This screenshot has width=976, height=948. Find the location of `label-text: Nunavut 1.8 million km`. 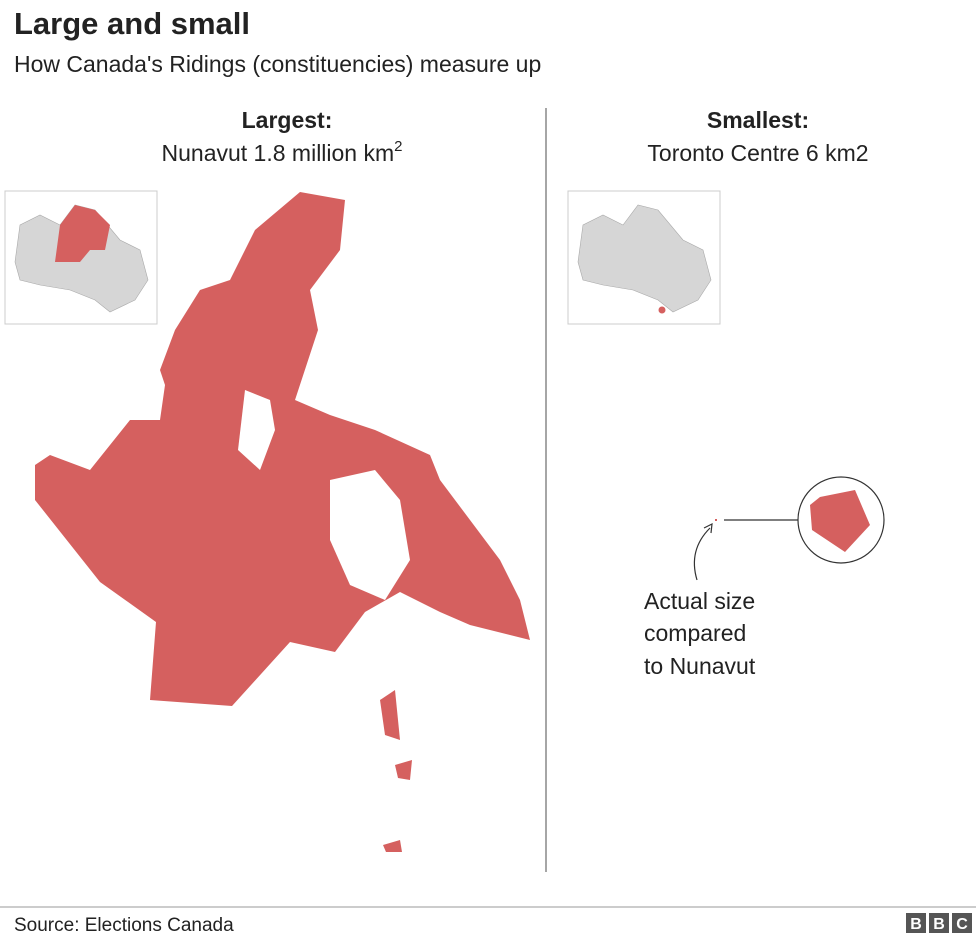

label-text: Nunavut 1.8 million km is located at coordinates (278, 153).